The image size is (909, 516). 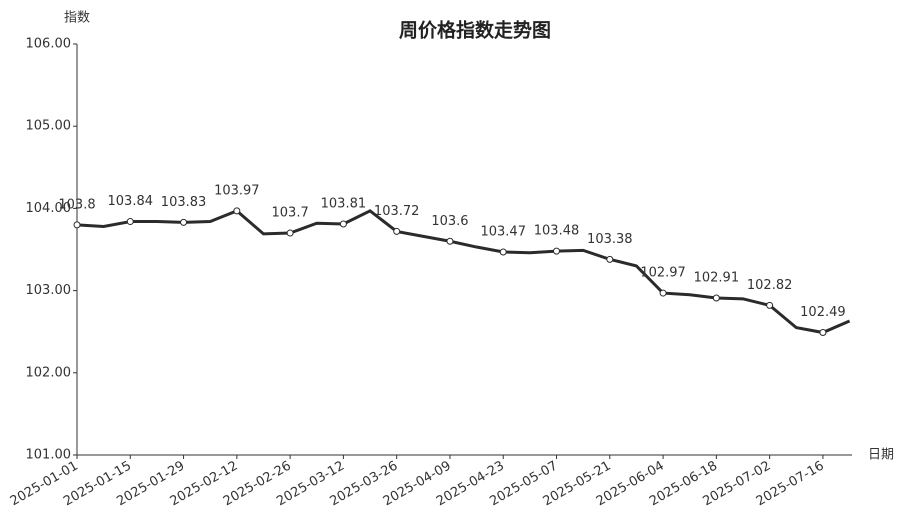 What do you see at coordinates (49, 455) in the screenshot?
I see `y-tick-label: 101.00` at bounding box center [49, 455].